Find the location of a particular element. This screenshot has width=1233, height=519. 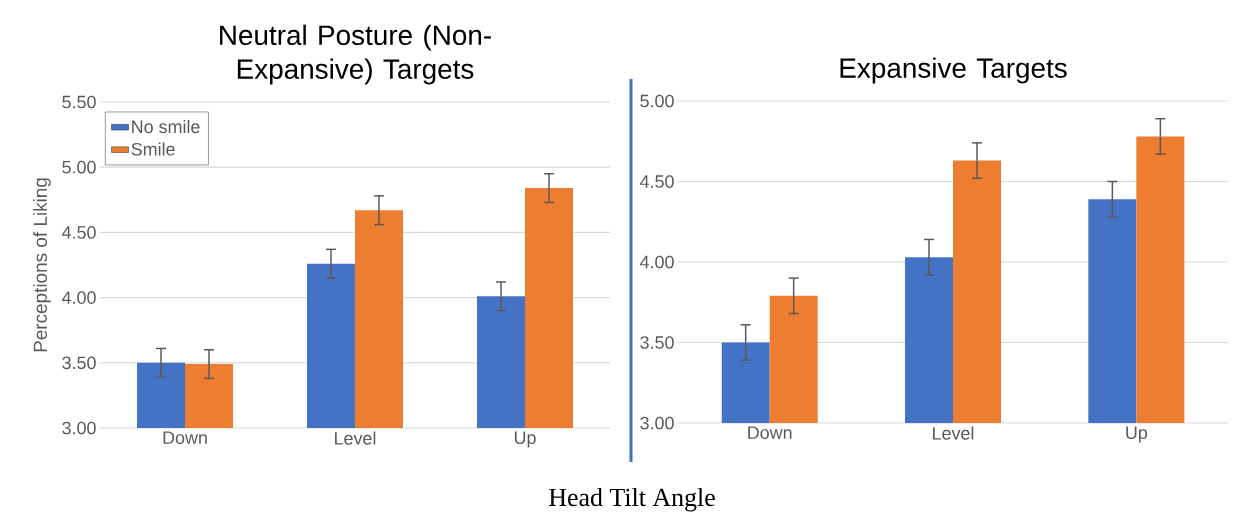

text: Head Tilt Angle is located at coordinates (632, 499).